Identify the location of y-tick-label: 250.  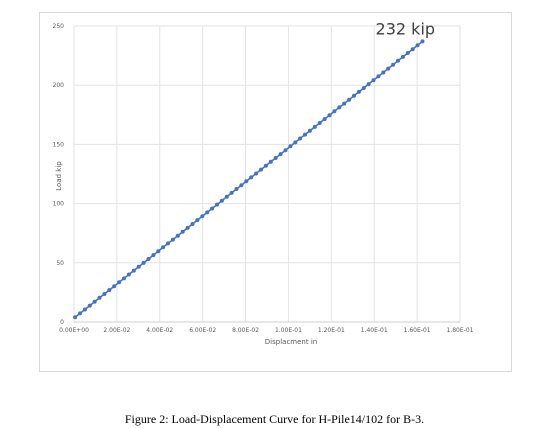
(59, 26).